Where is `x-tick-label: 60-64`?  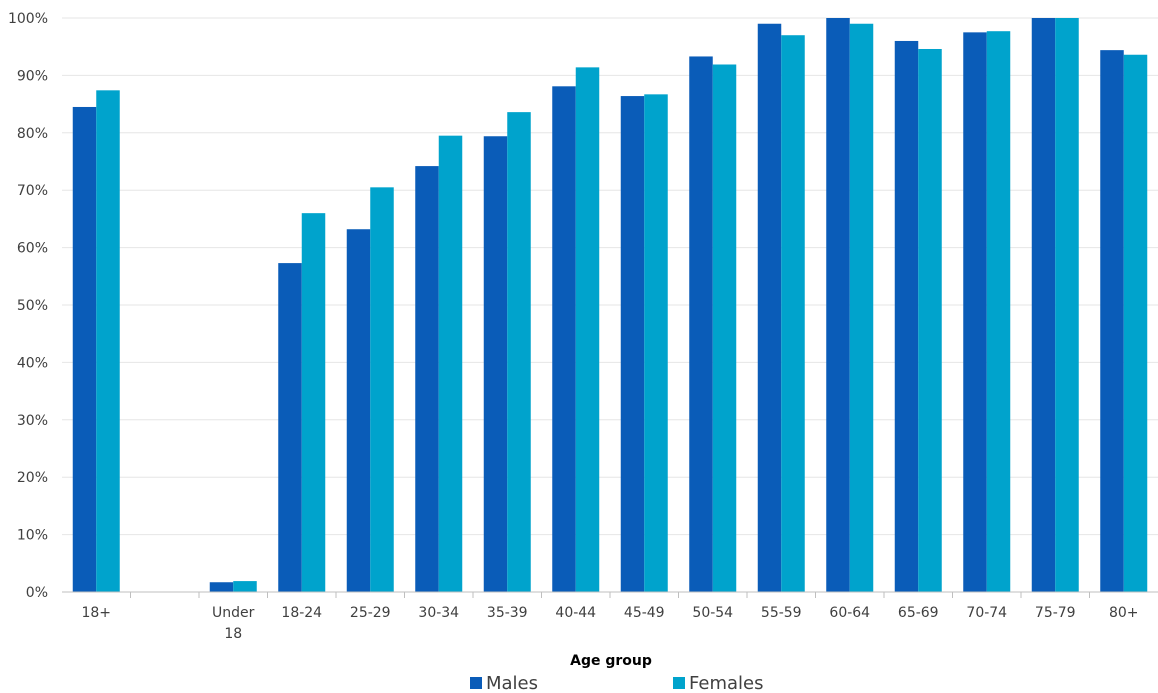
x-tick-label: 60-64 is located at coordinates (849, 613).